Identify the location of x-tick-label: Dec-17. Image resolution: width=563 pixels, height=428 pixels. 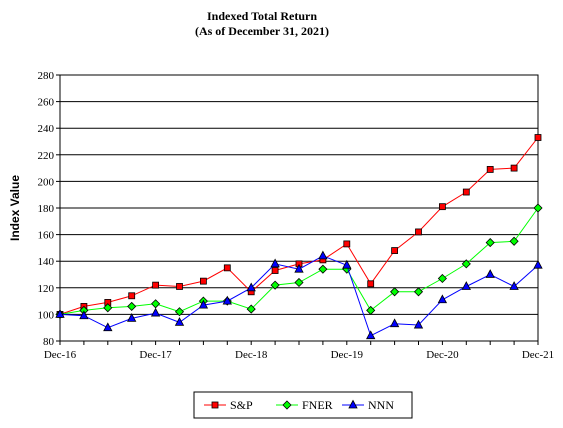
(155, 355).